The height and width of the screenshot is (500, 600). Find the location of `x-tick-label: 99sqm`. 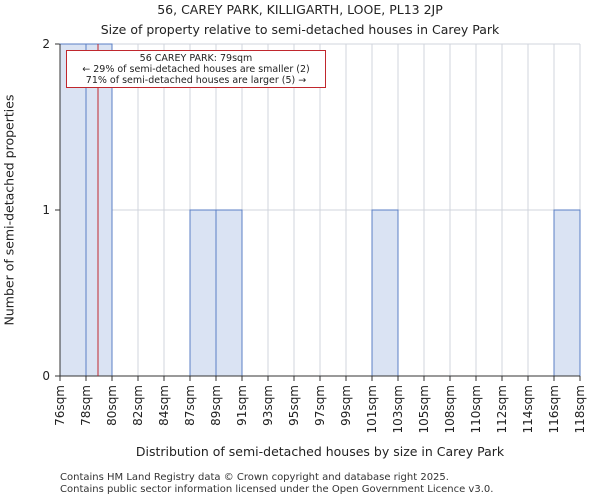

x-tick-label: 99sqm is located at coordinates (346, 405).